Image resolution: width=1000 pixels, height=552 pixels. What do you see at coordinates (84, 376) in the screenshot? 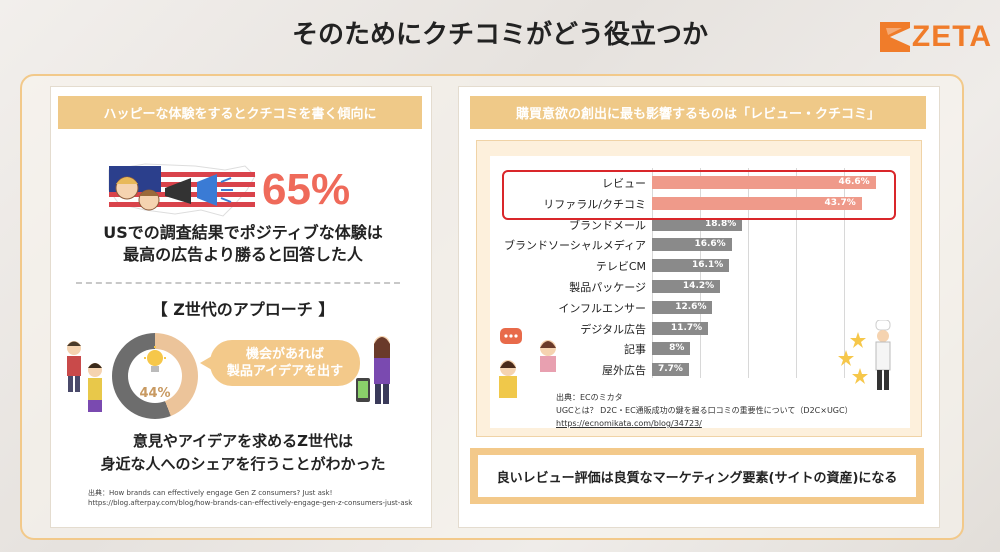
I see `teen-people-illustration` at bounding box center [84, 376].